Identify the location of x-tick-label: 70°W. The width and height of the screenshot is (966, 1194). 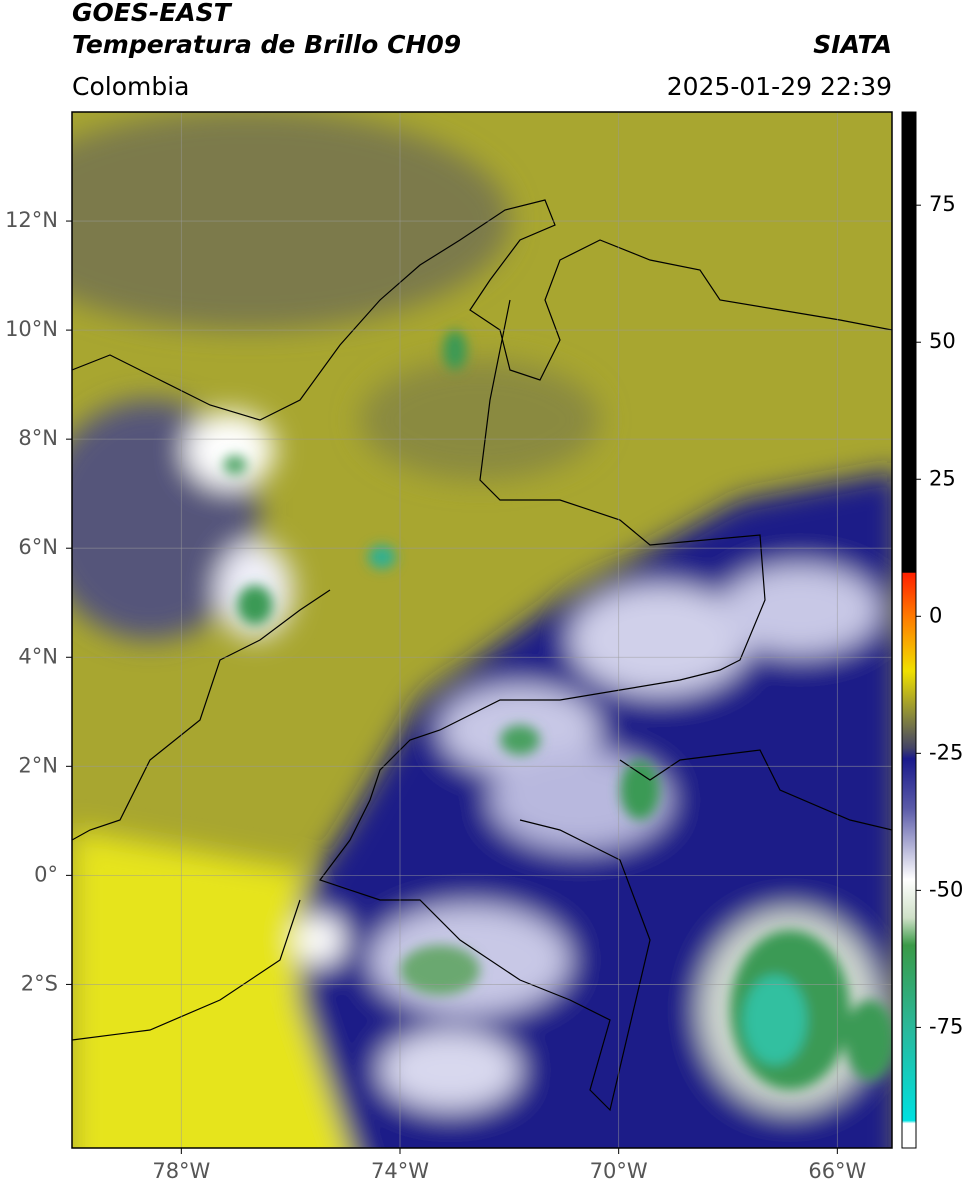
(619, 1171).